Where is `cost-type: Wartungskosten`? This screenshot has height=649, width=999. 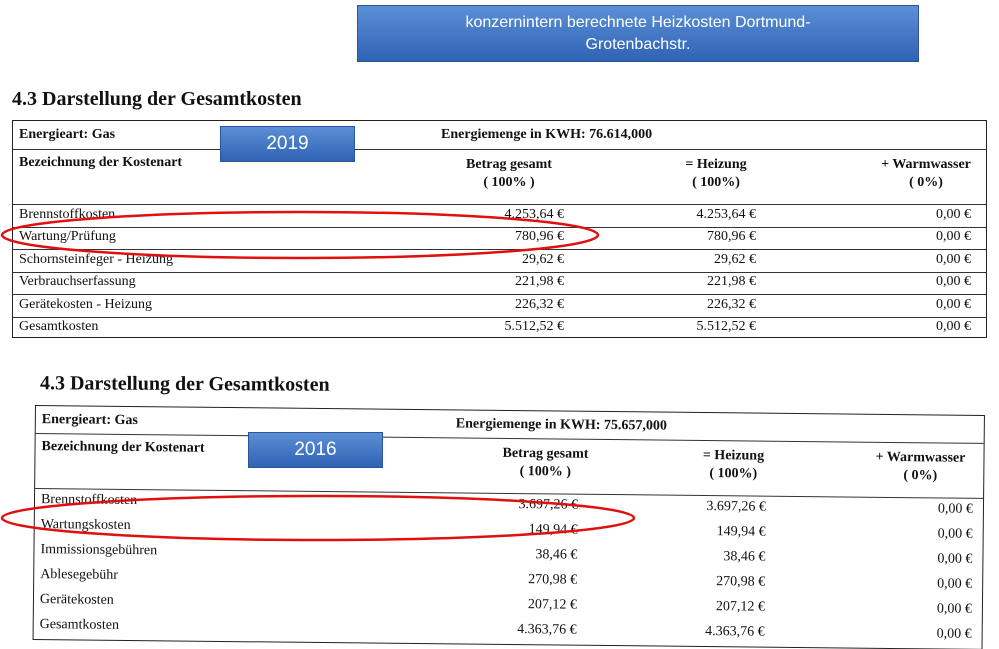 cost-type: Wartungskosten is located at coordinates (85, 525).